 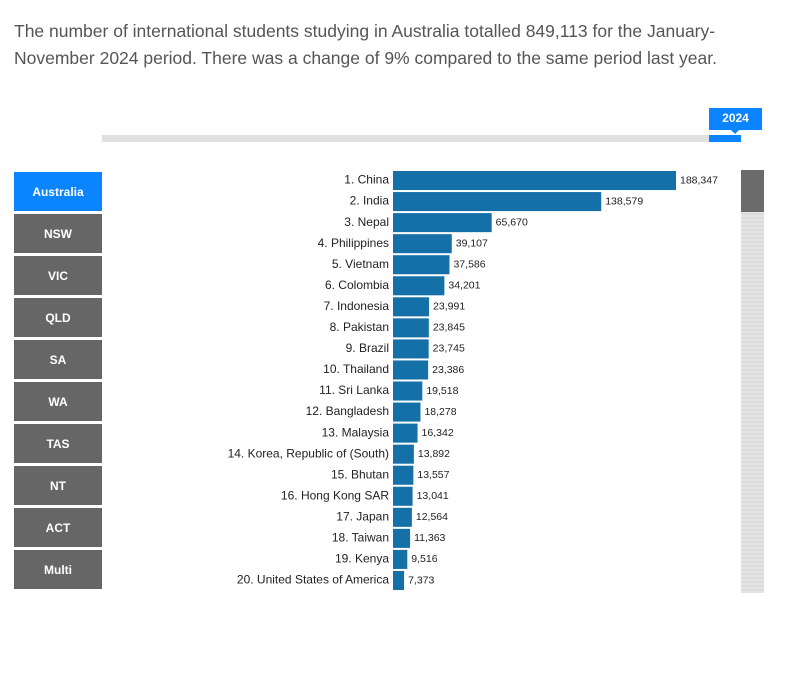 I want to click on category-label: 18. Taiwan, so click(x=360, y=538).